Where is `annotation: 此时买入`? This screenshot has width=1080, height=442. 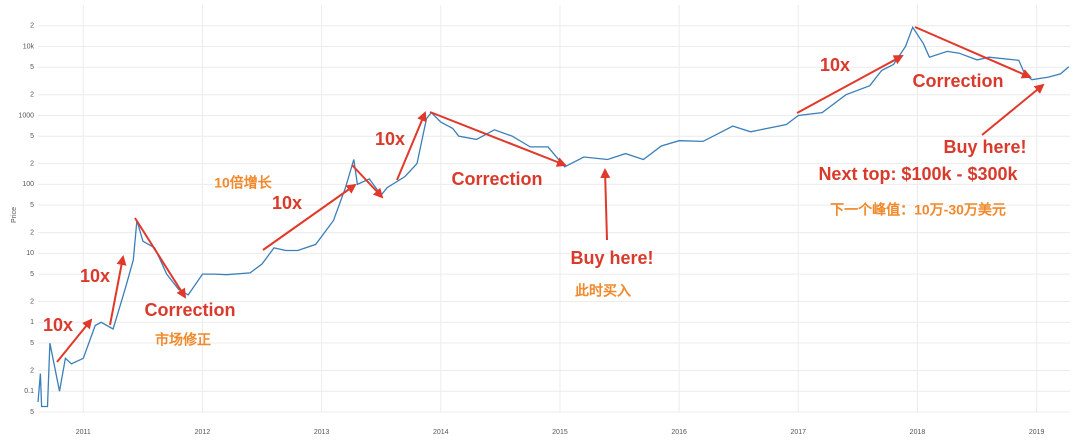 annotation: 此时买入 is located at coordinates (603, 291).